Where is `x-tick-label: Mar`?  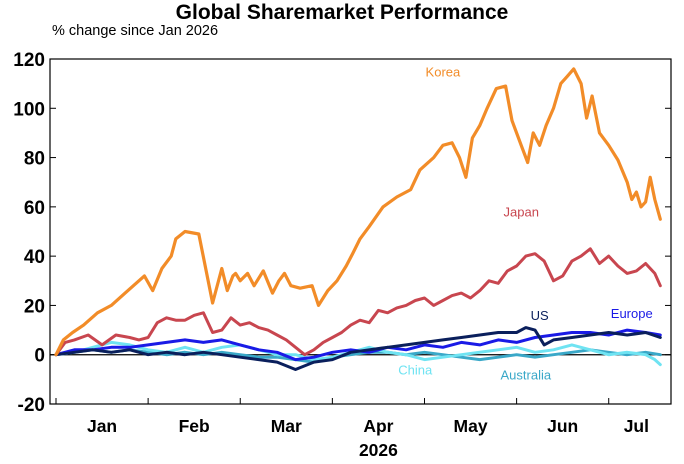
x-tick-label: Mar is located at coordinates (286, 426).